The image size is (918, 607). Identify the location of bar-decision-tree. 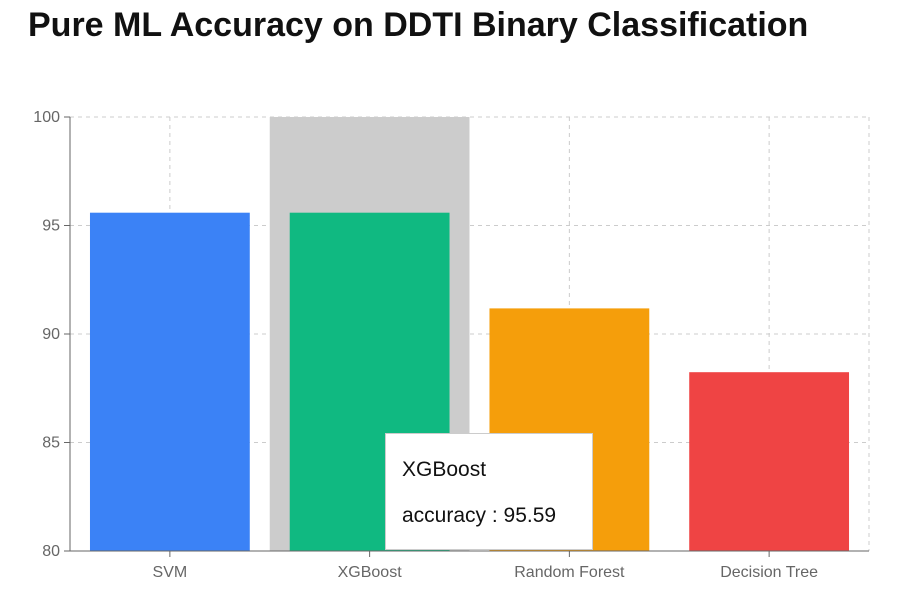
(769, 461).